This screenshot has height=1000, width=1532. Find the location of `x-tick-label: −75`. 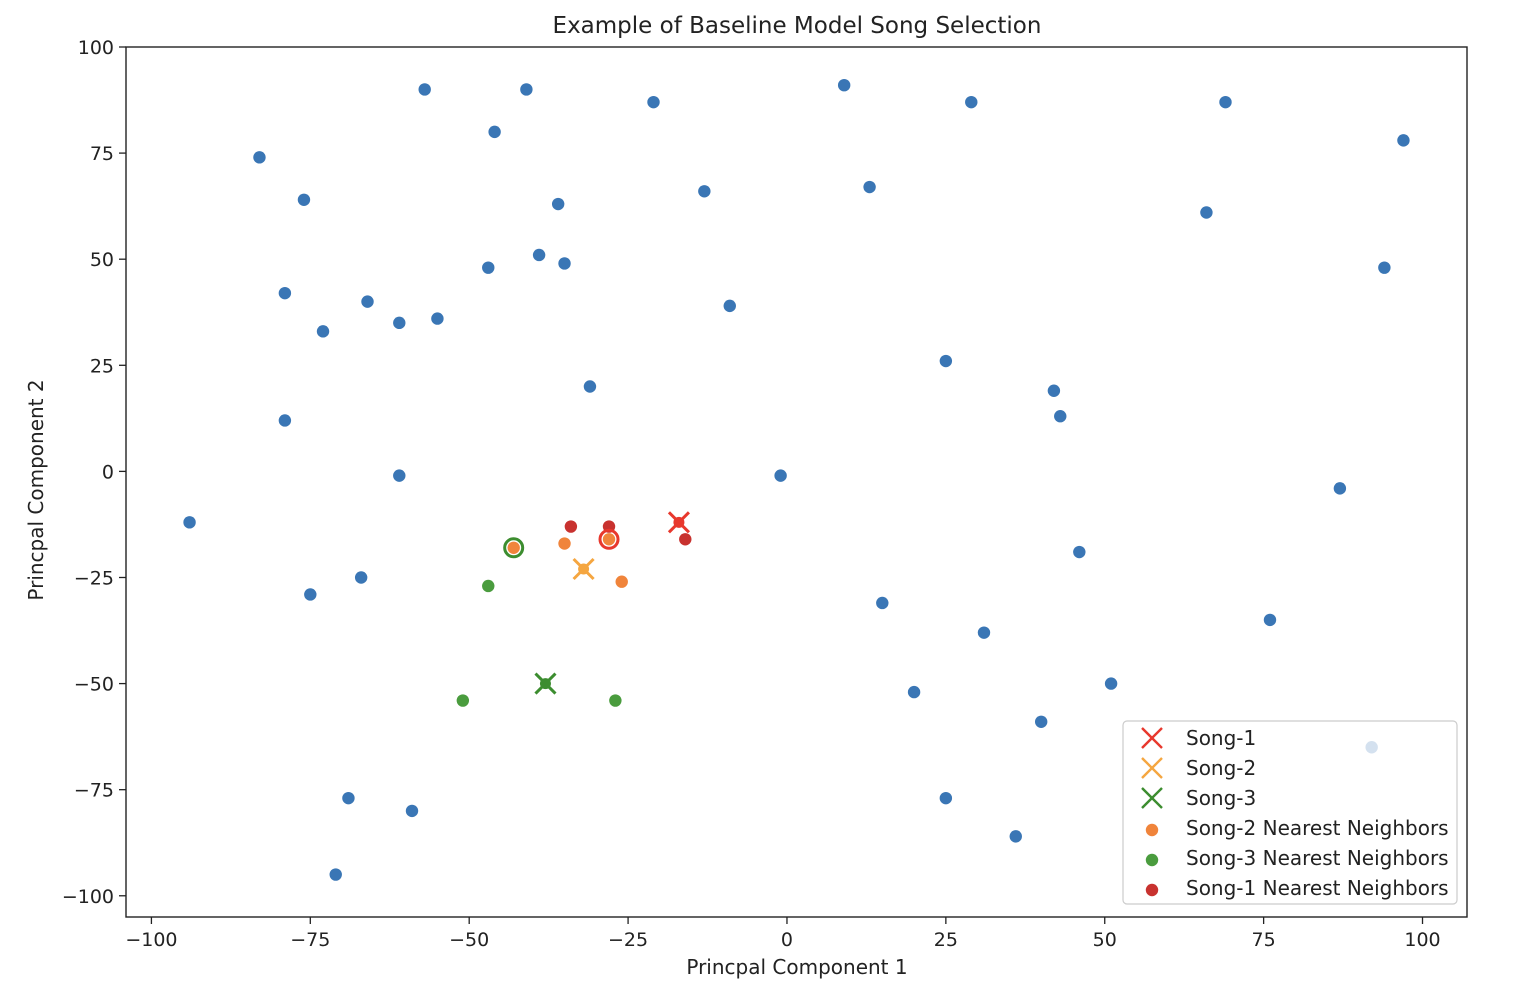

x-tick-label: −75 is located at coordinates (310, 940).